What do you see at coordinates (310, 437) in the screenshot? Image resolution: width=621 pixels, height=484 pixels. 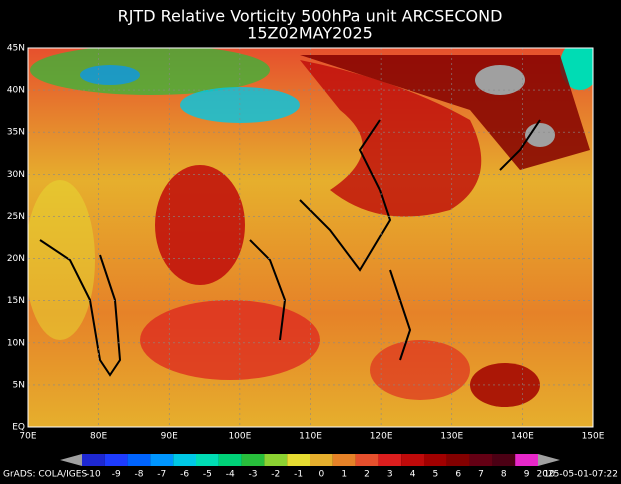 I see `lon-label: 110E` at bounding box center [310, 437].